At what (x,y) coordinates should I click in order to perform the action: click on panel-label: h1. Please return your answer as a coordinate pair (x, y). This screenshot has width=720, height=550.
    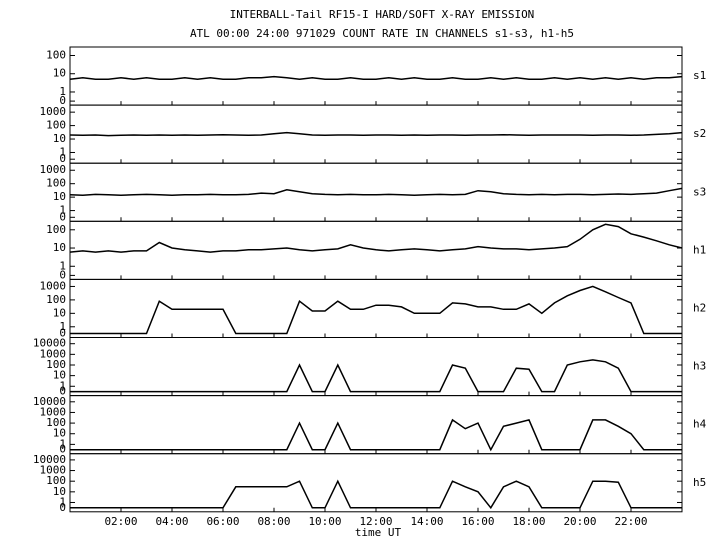
    Looking at the image, I should click on (699, 249).